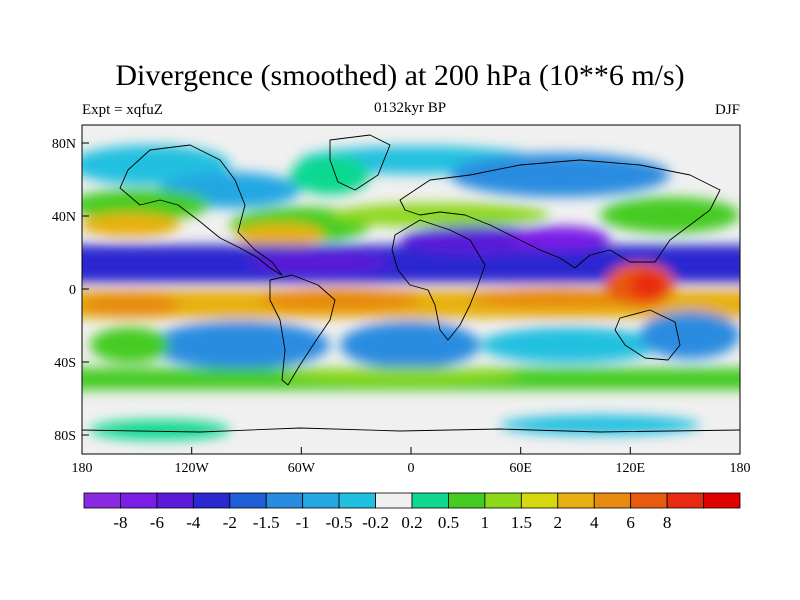  I want to click on colorbar, so click(412, 500).